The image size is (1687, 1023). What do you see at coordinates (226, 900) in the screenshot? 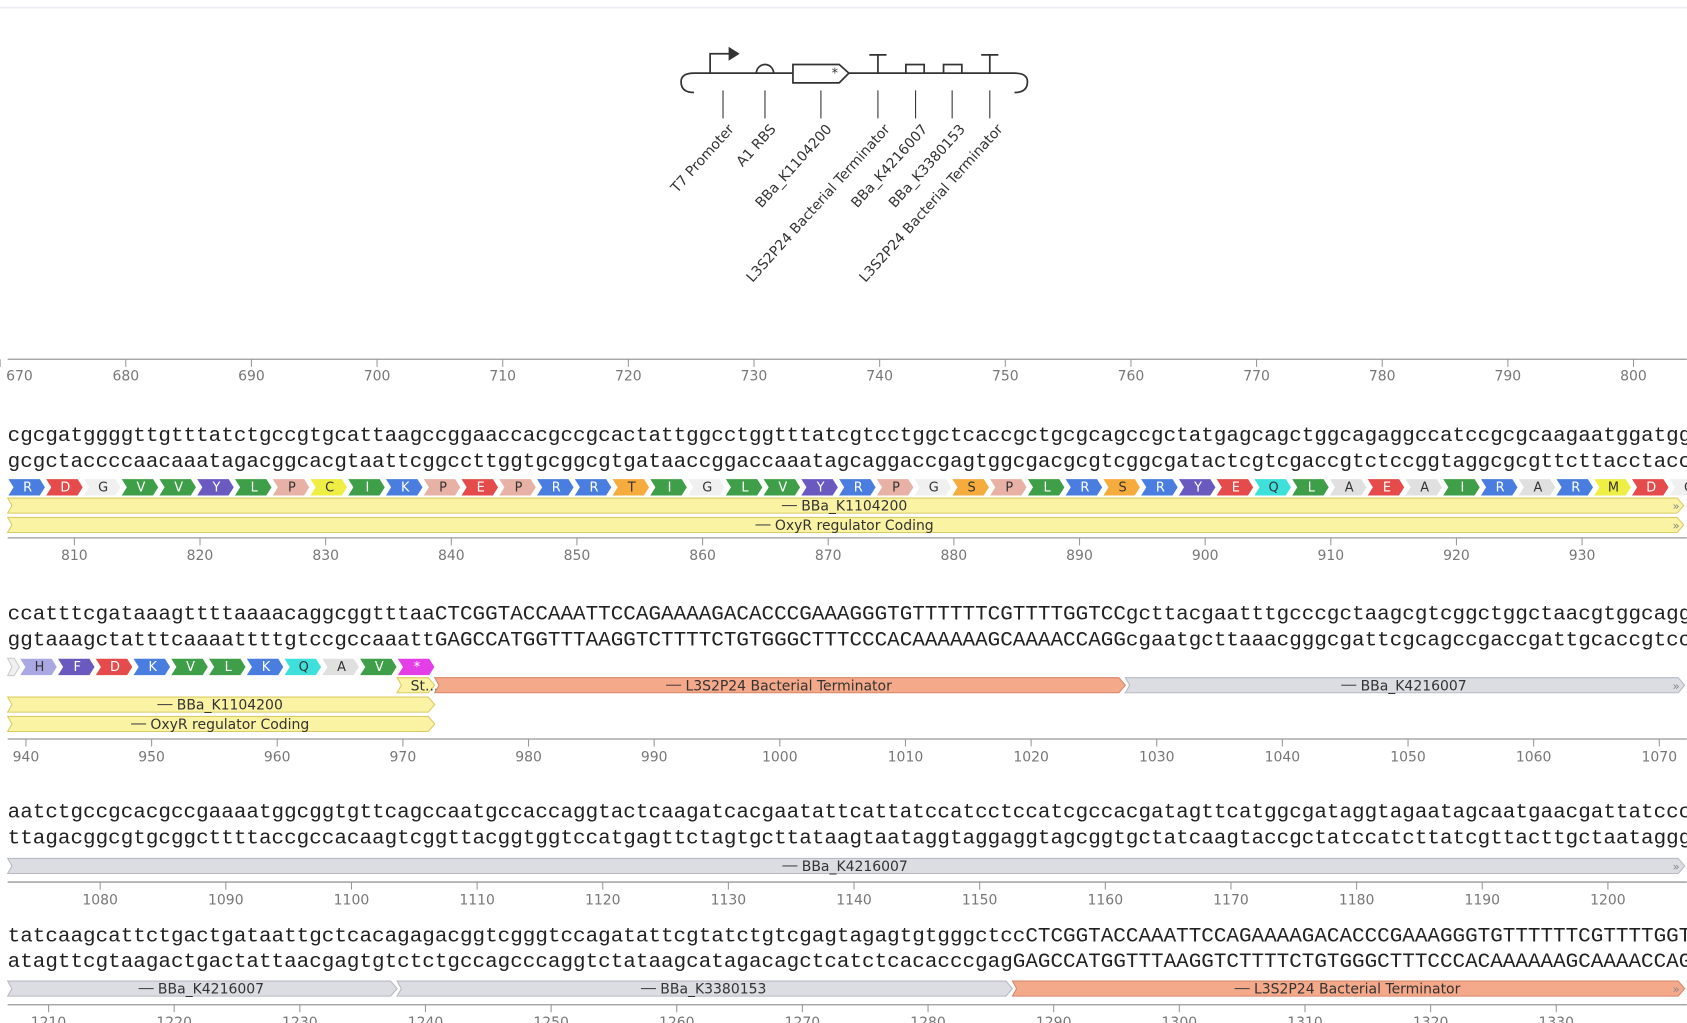
I see `ruler-label: 1090` at bounding box center [226, 900].